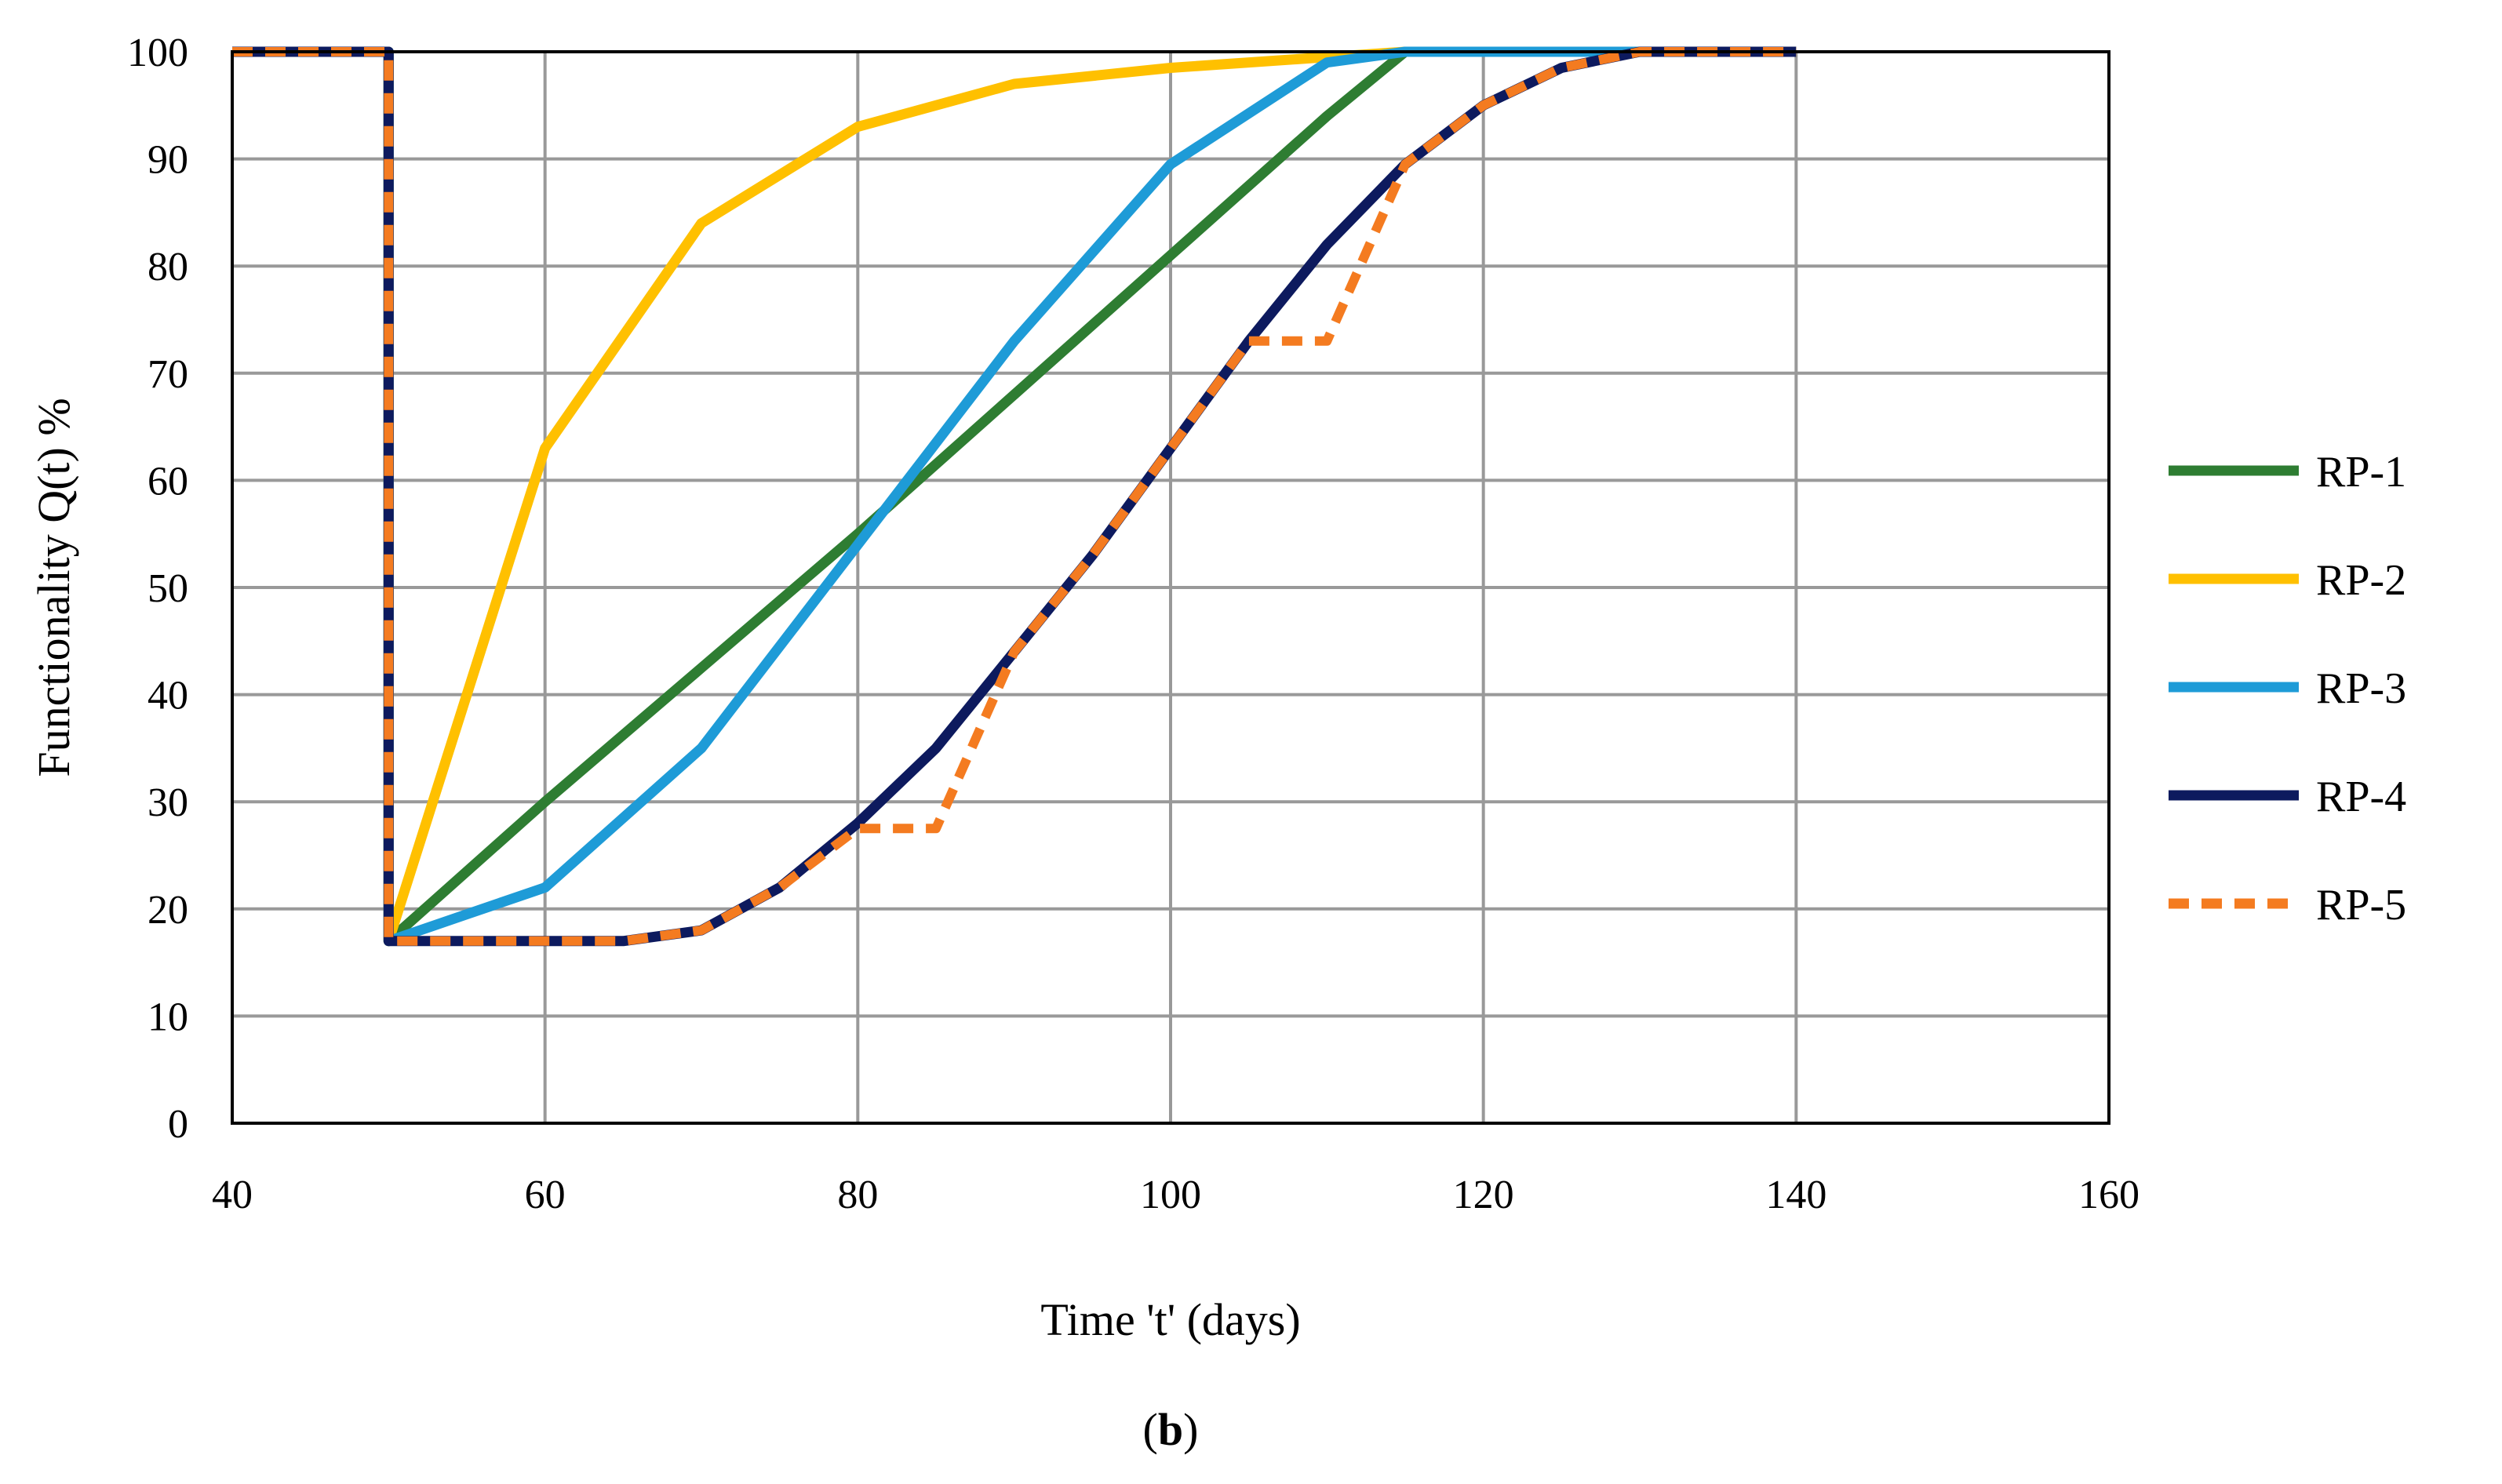  I want to click on legend-label-rp-4: RP-4, so click(2361, 797).